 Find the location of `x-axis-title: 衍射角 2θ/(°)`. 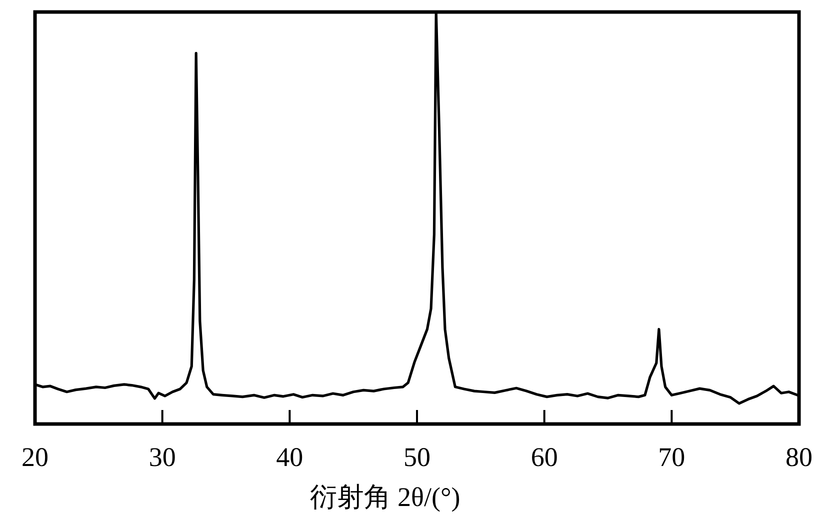

x-axis-title: 衍射角 2θ/(°) is located at coordinates (385, 497).